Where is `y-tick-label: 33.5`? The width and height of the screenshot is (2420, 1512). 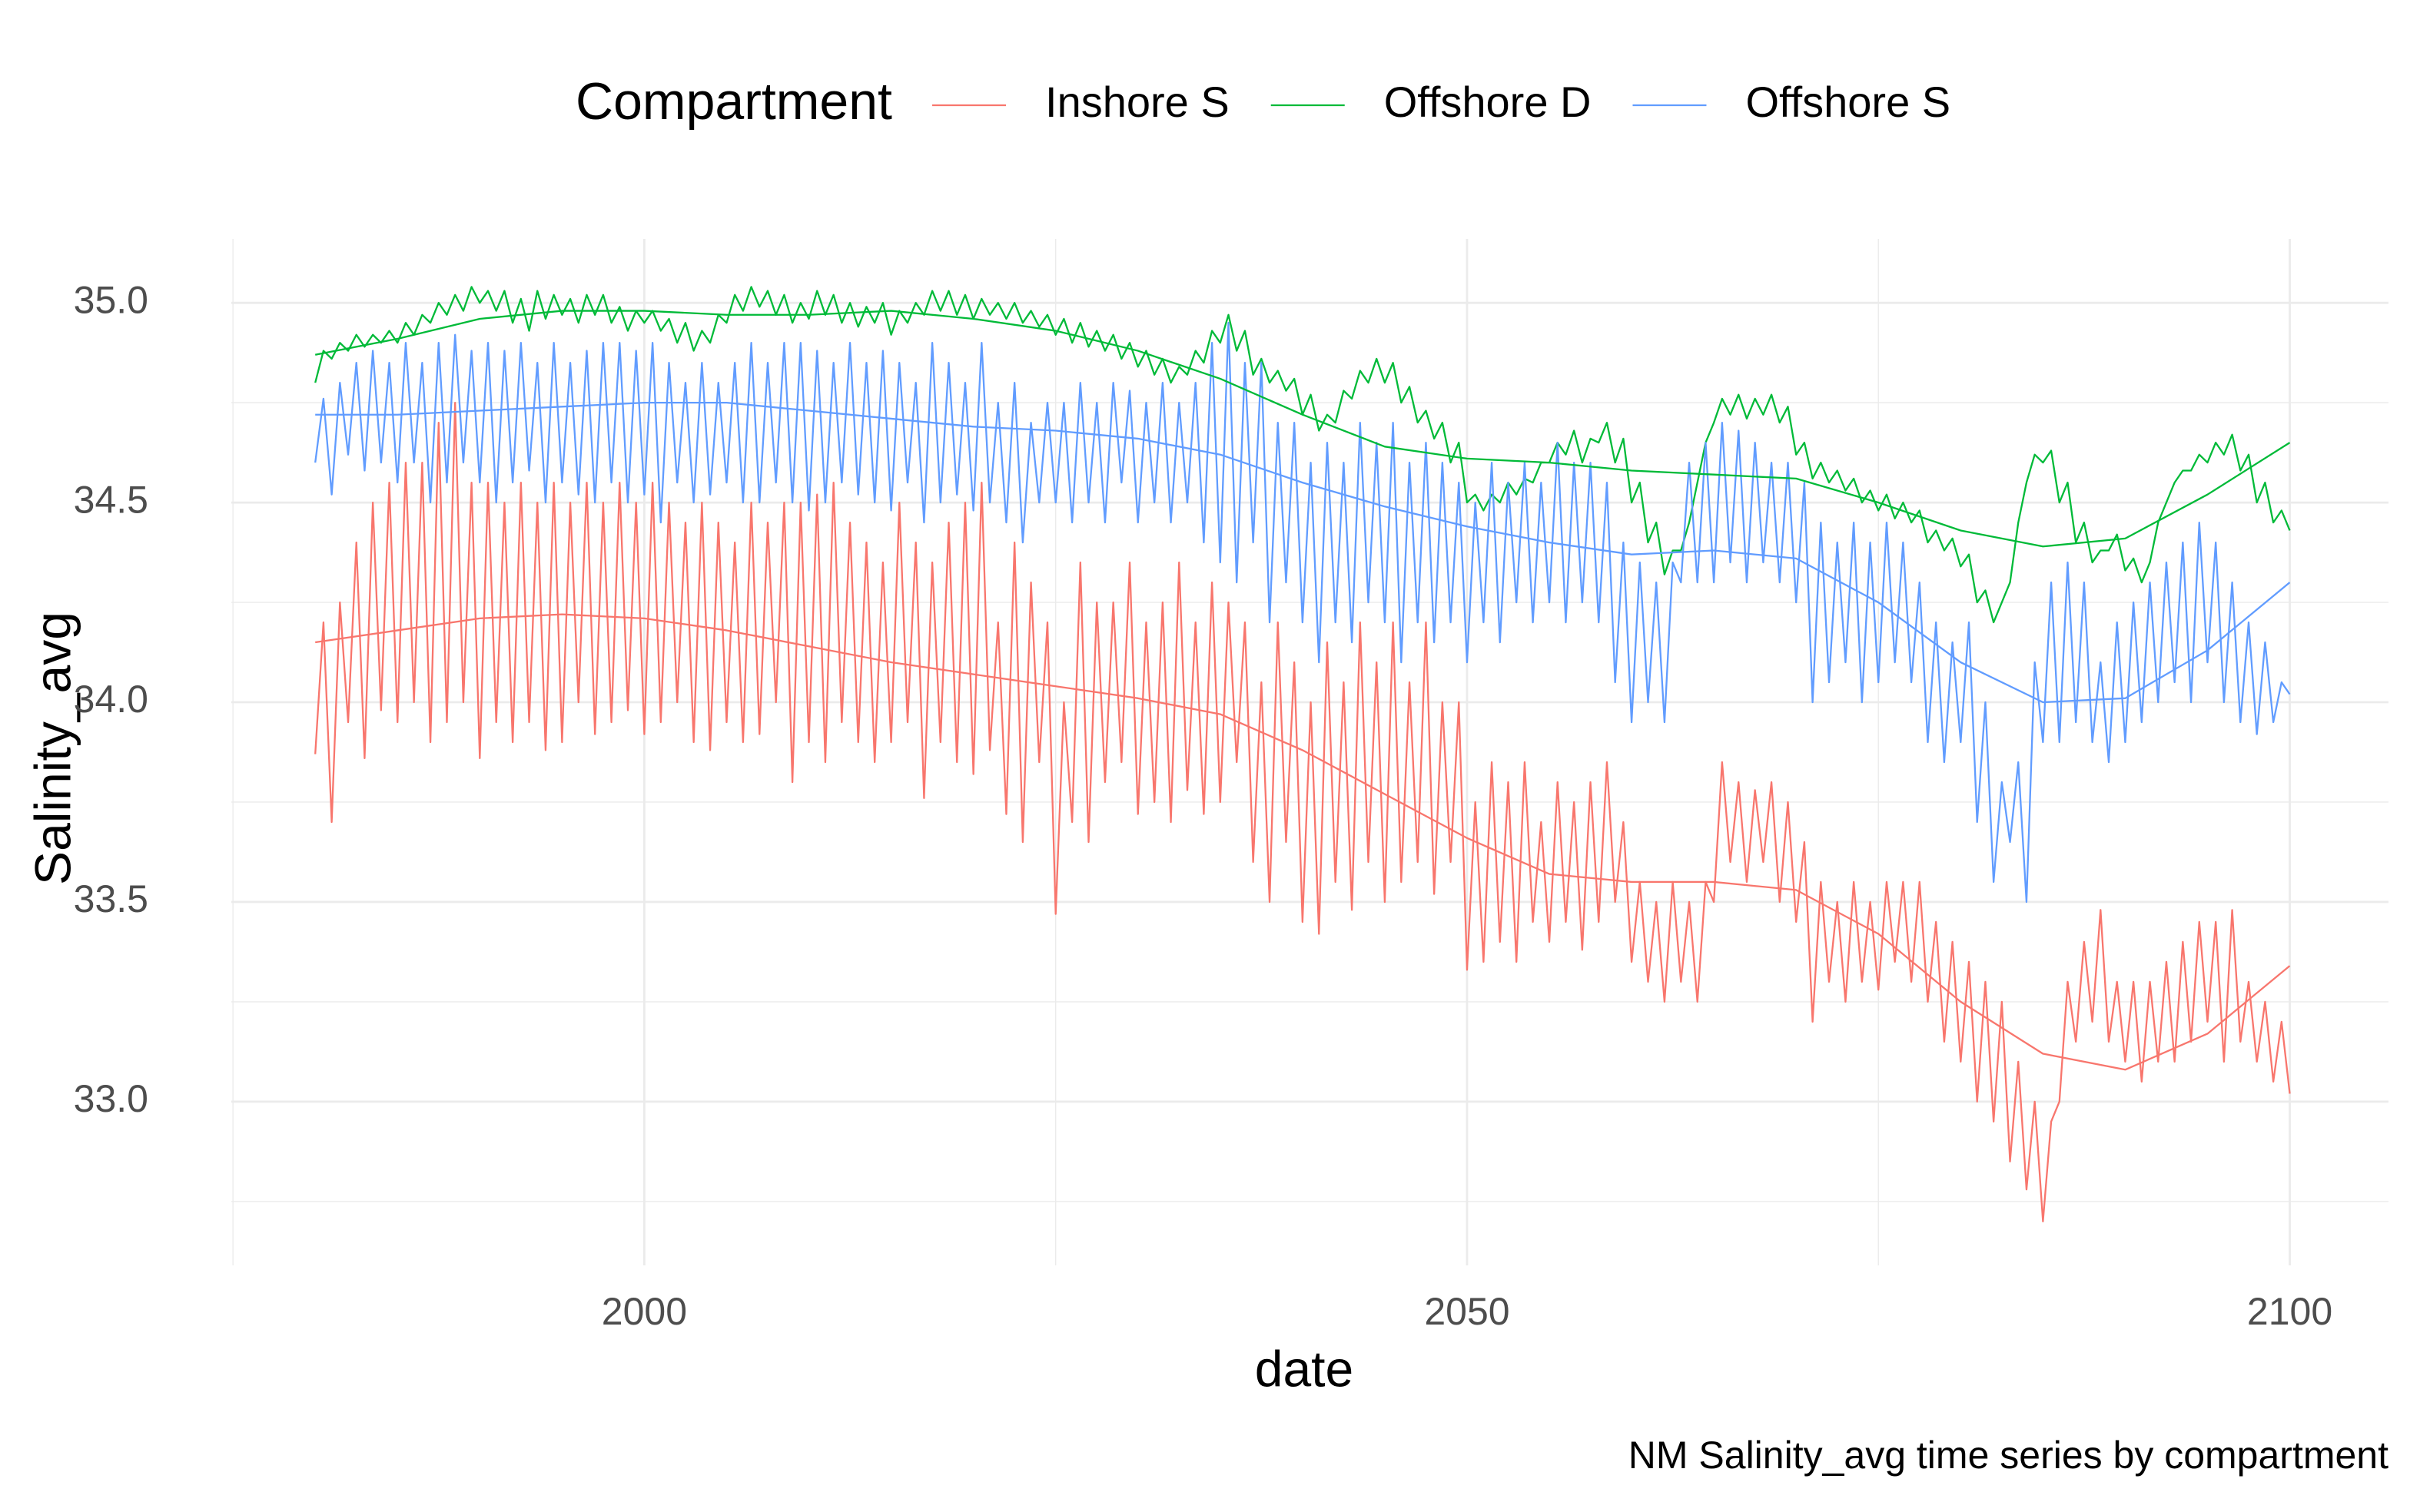 y-tick-label: 33.5 is located at coordinates (111, 899).